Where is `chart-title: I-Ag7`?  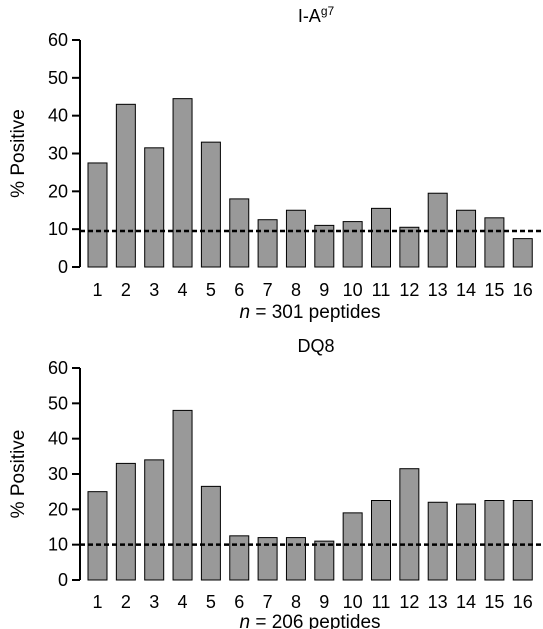 chart-title: I-Ag7 is located at coordinates (316, 15).